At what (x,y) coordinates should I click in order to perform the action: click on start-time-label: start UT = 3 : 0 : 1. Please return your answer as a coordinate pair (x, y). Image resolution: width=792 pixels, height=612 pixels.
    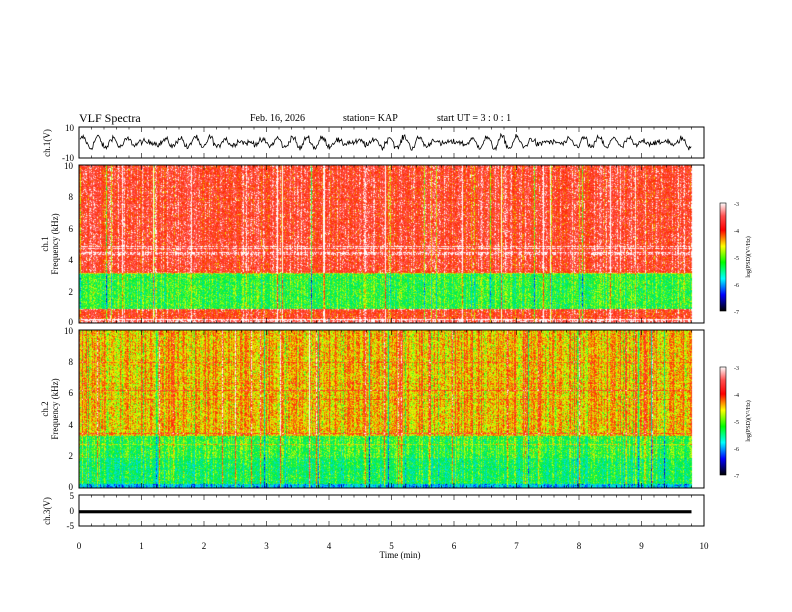
    Looking at the image, I should click on (474, 118).